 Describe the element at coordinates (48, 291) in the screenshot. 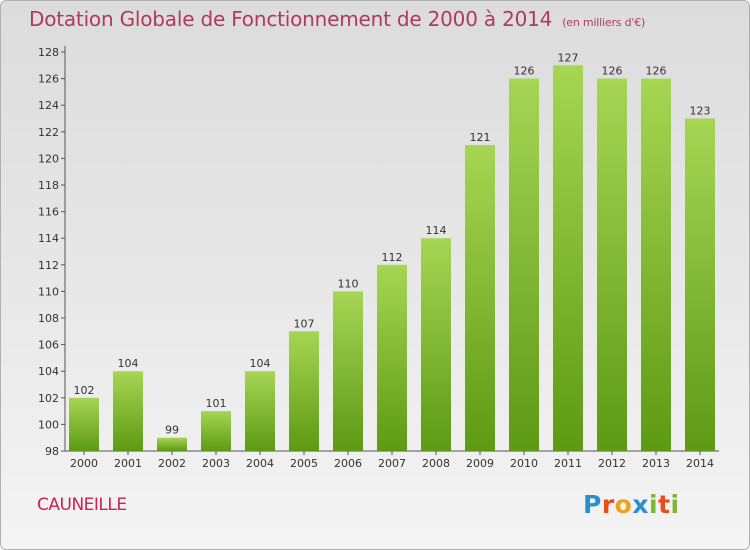

I see `y-tick-label: 110` at that location.